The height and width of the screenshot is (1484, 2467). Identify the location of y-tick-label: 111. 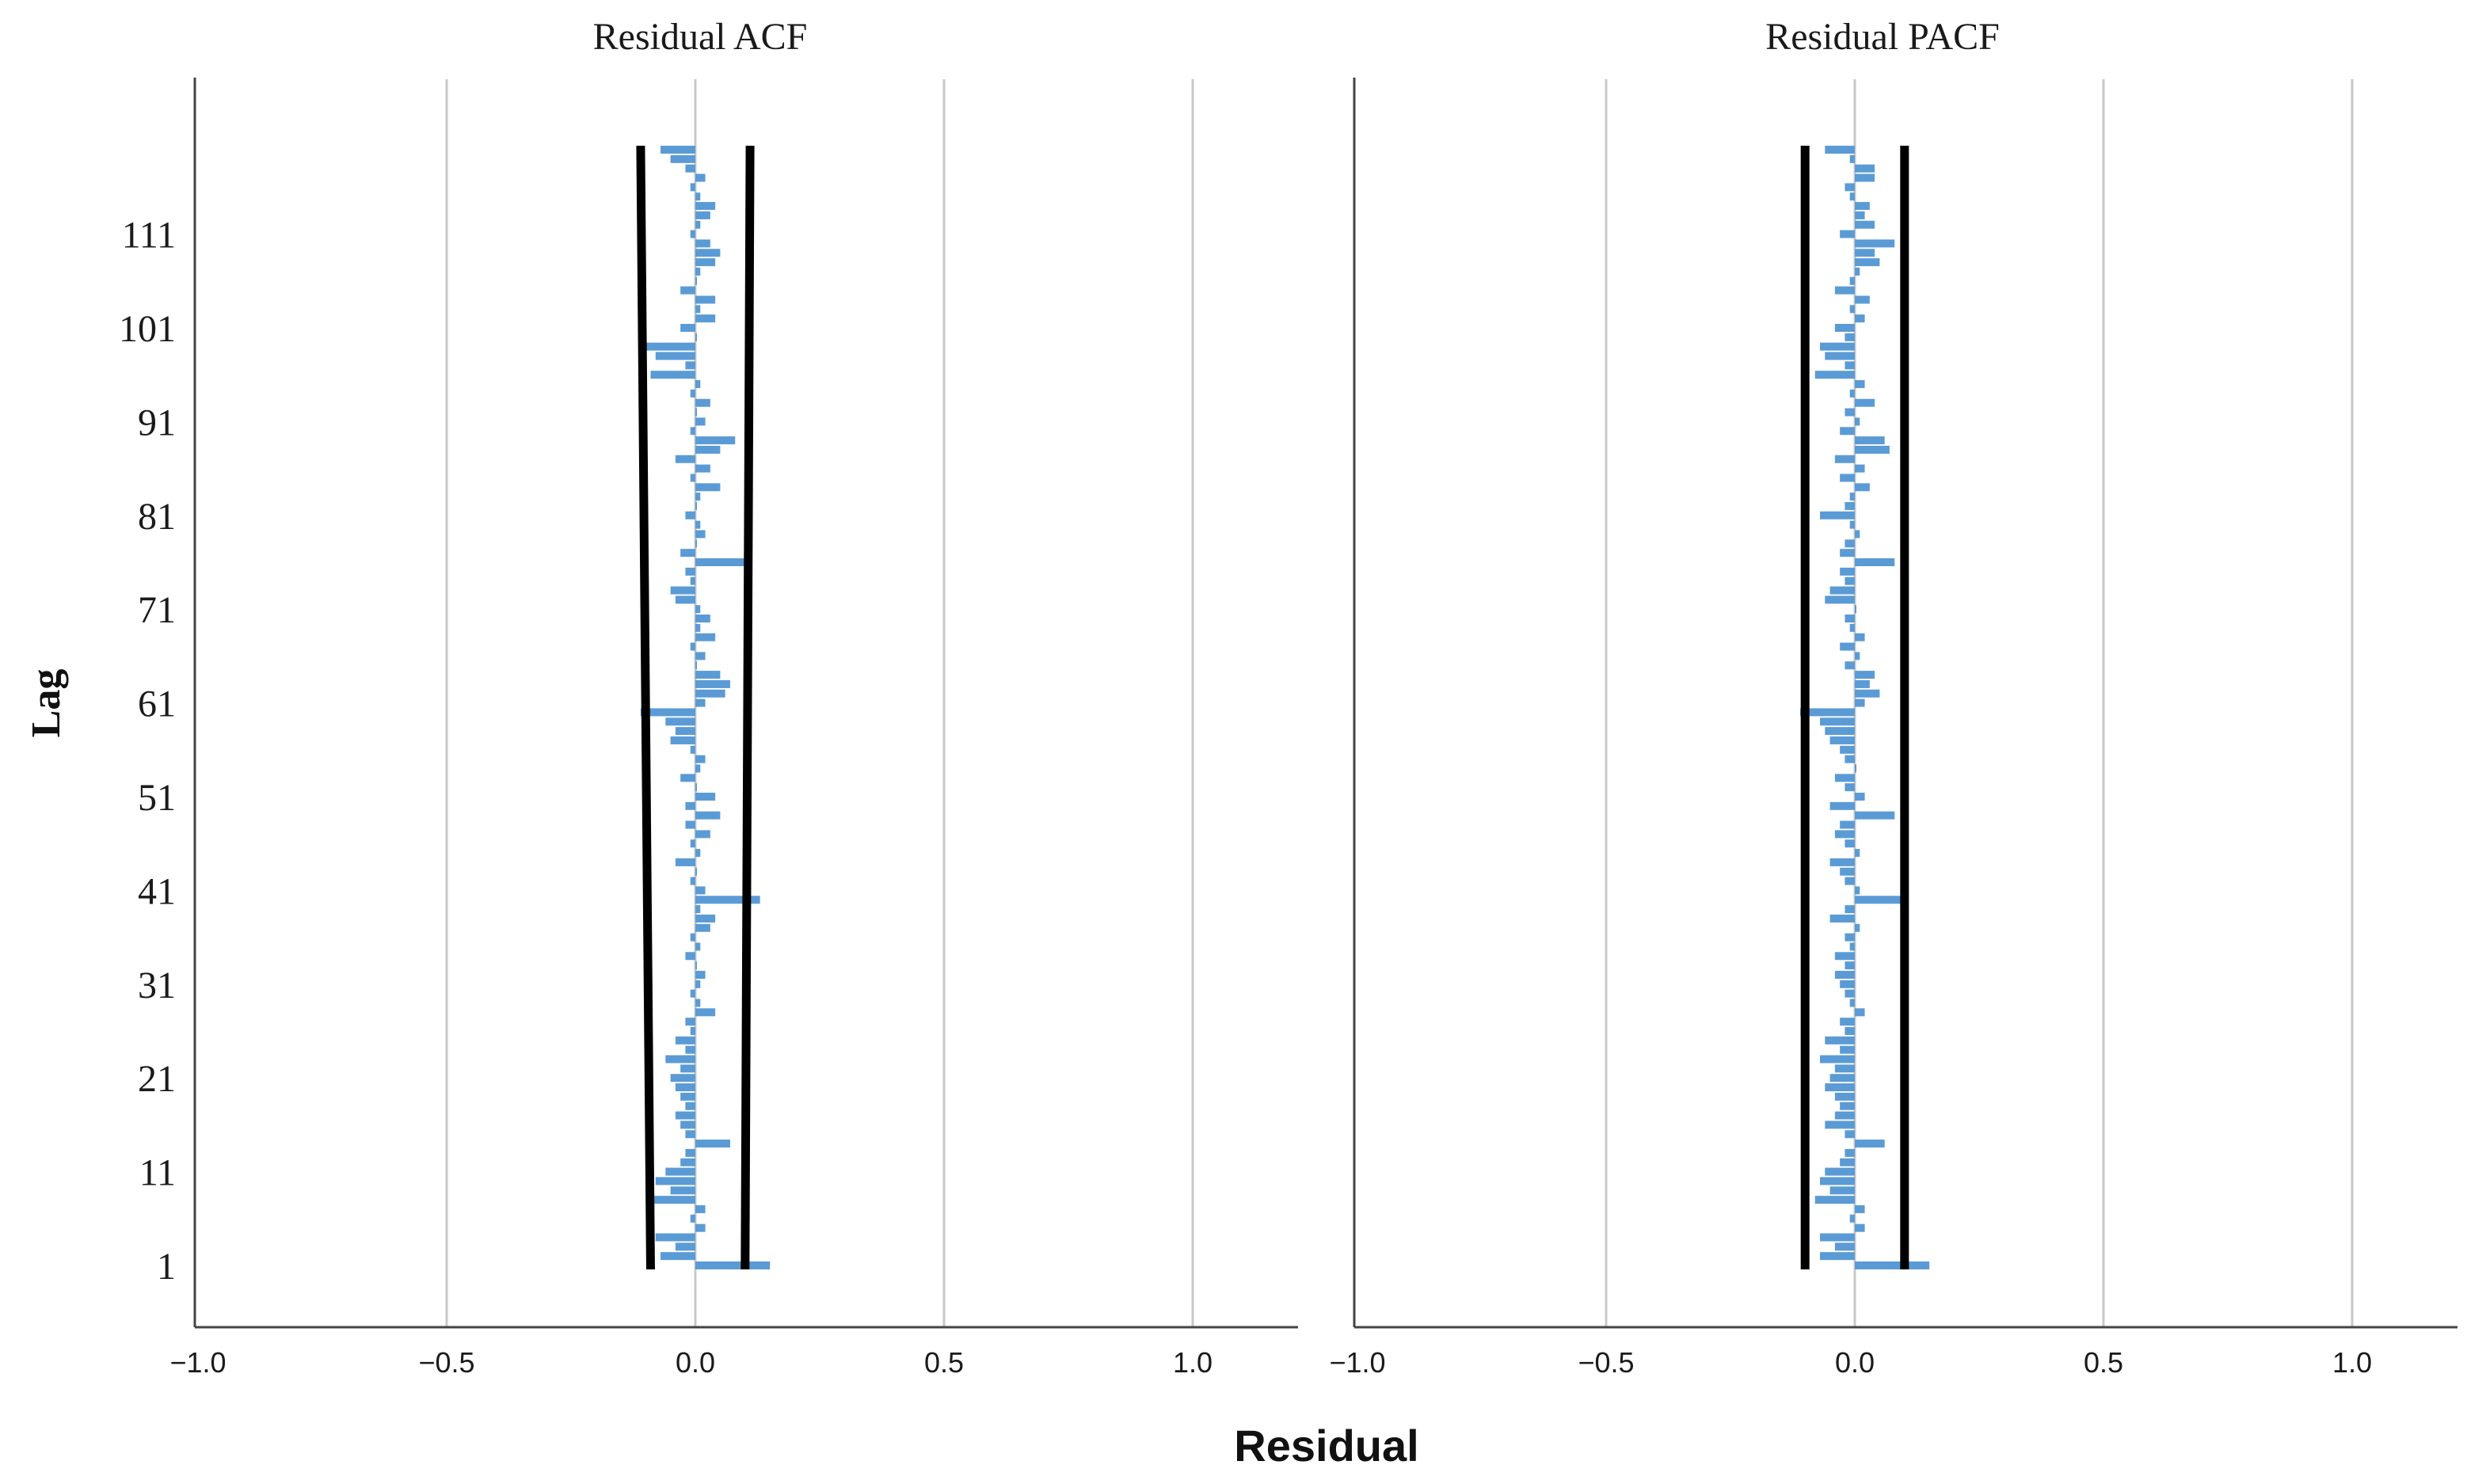
(149, 236).